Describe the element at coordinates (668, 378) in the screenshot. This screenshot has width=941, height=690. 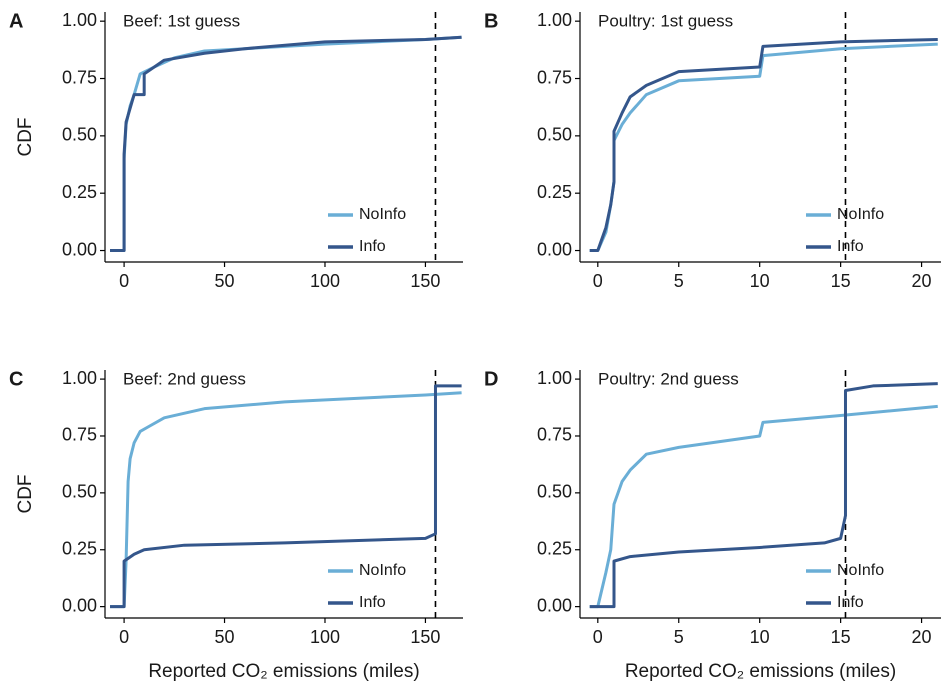
I see `panel-title: Poultry: 2nd guess` at that location.